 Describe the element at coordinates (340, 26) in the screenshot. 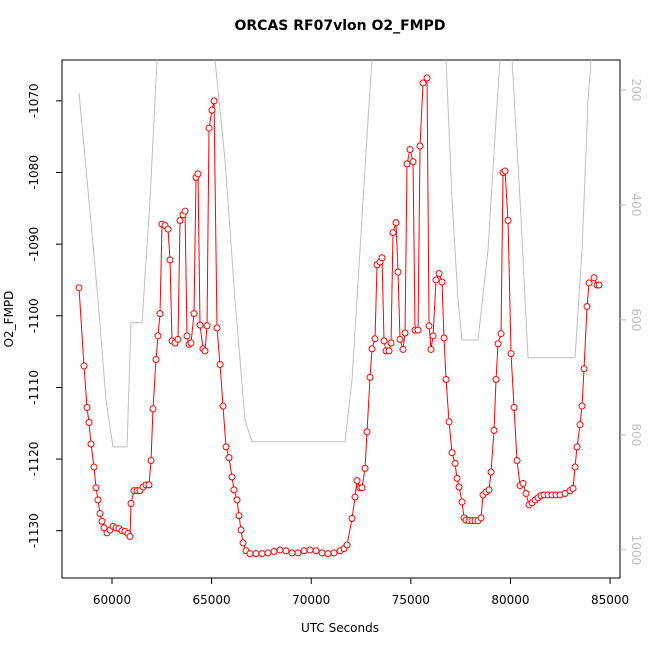

I see `chart-title: ORCAS RF07vlon O2_FMPD` at that location.